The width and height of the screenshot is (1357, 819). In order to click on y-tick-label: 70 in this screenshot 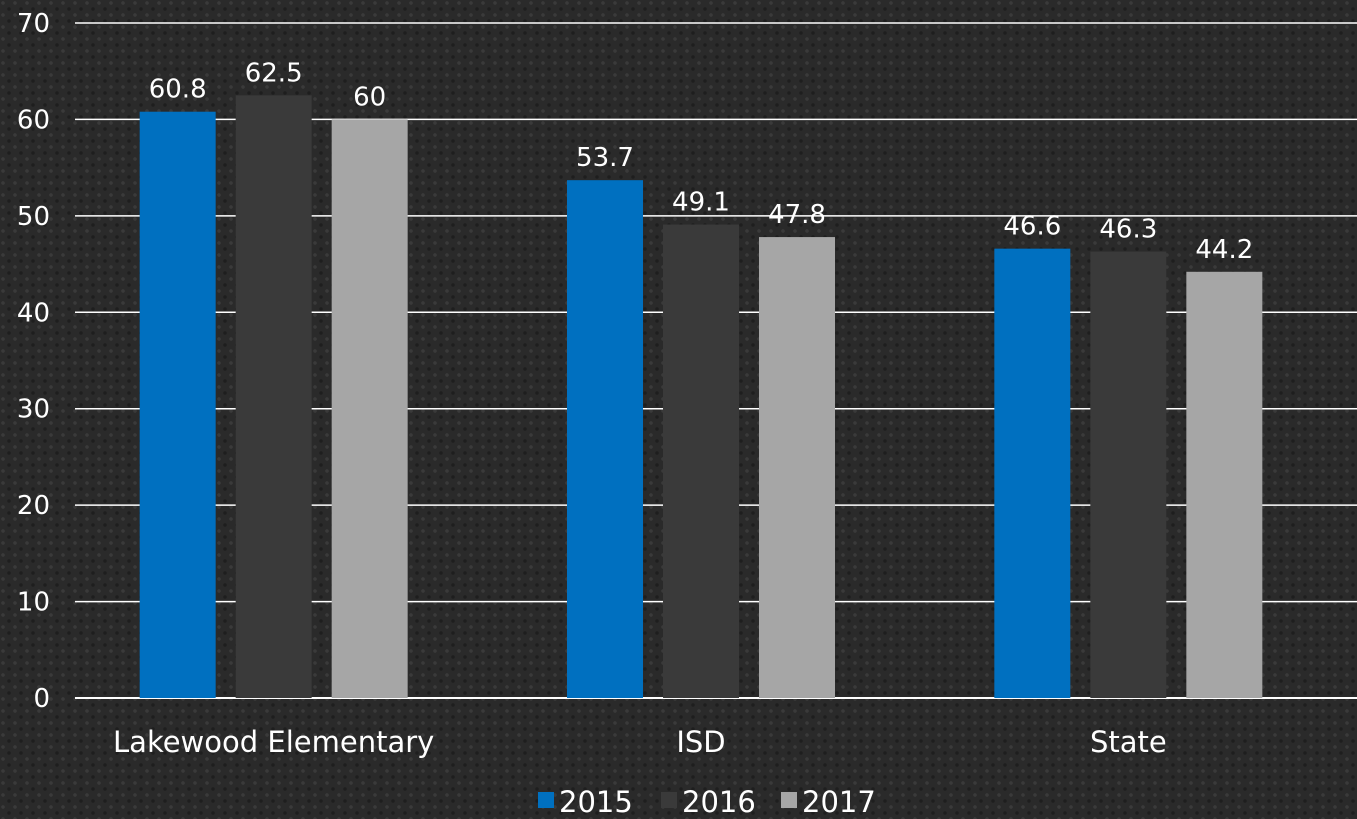, I will do `click(33, 24)`.